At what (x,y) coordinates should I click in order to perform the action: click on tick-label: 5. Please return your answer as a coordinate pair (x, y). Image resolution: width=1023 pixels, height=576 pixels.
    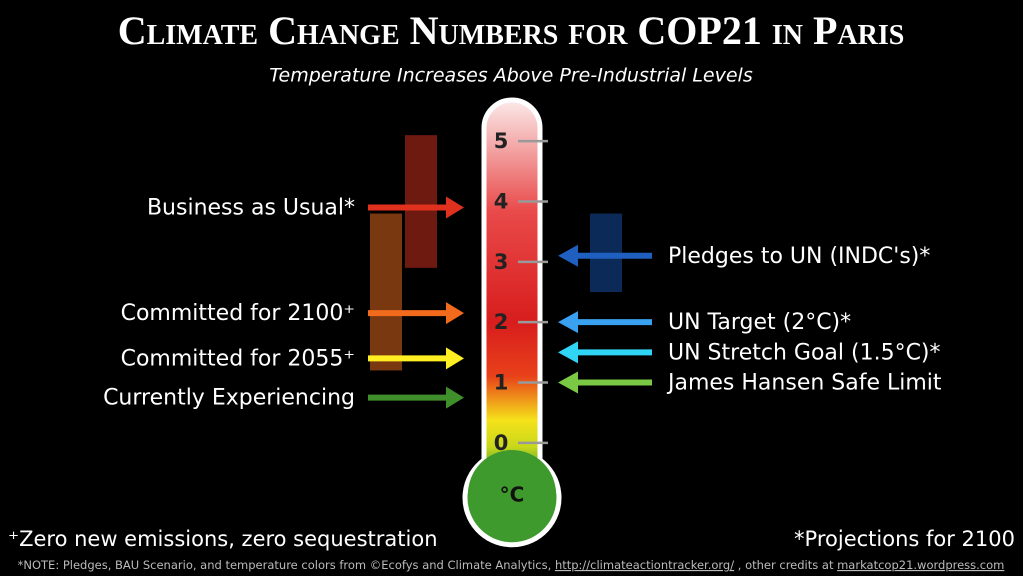
    Looking at the image, I should click on (501, 141).